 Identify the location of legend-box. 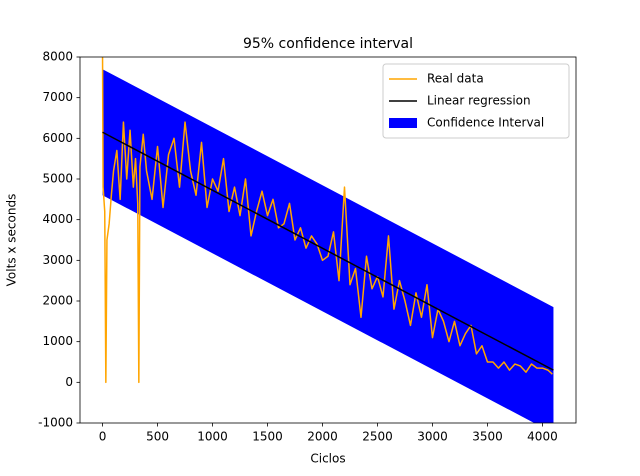
(476, 101).